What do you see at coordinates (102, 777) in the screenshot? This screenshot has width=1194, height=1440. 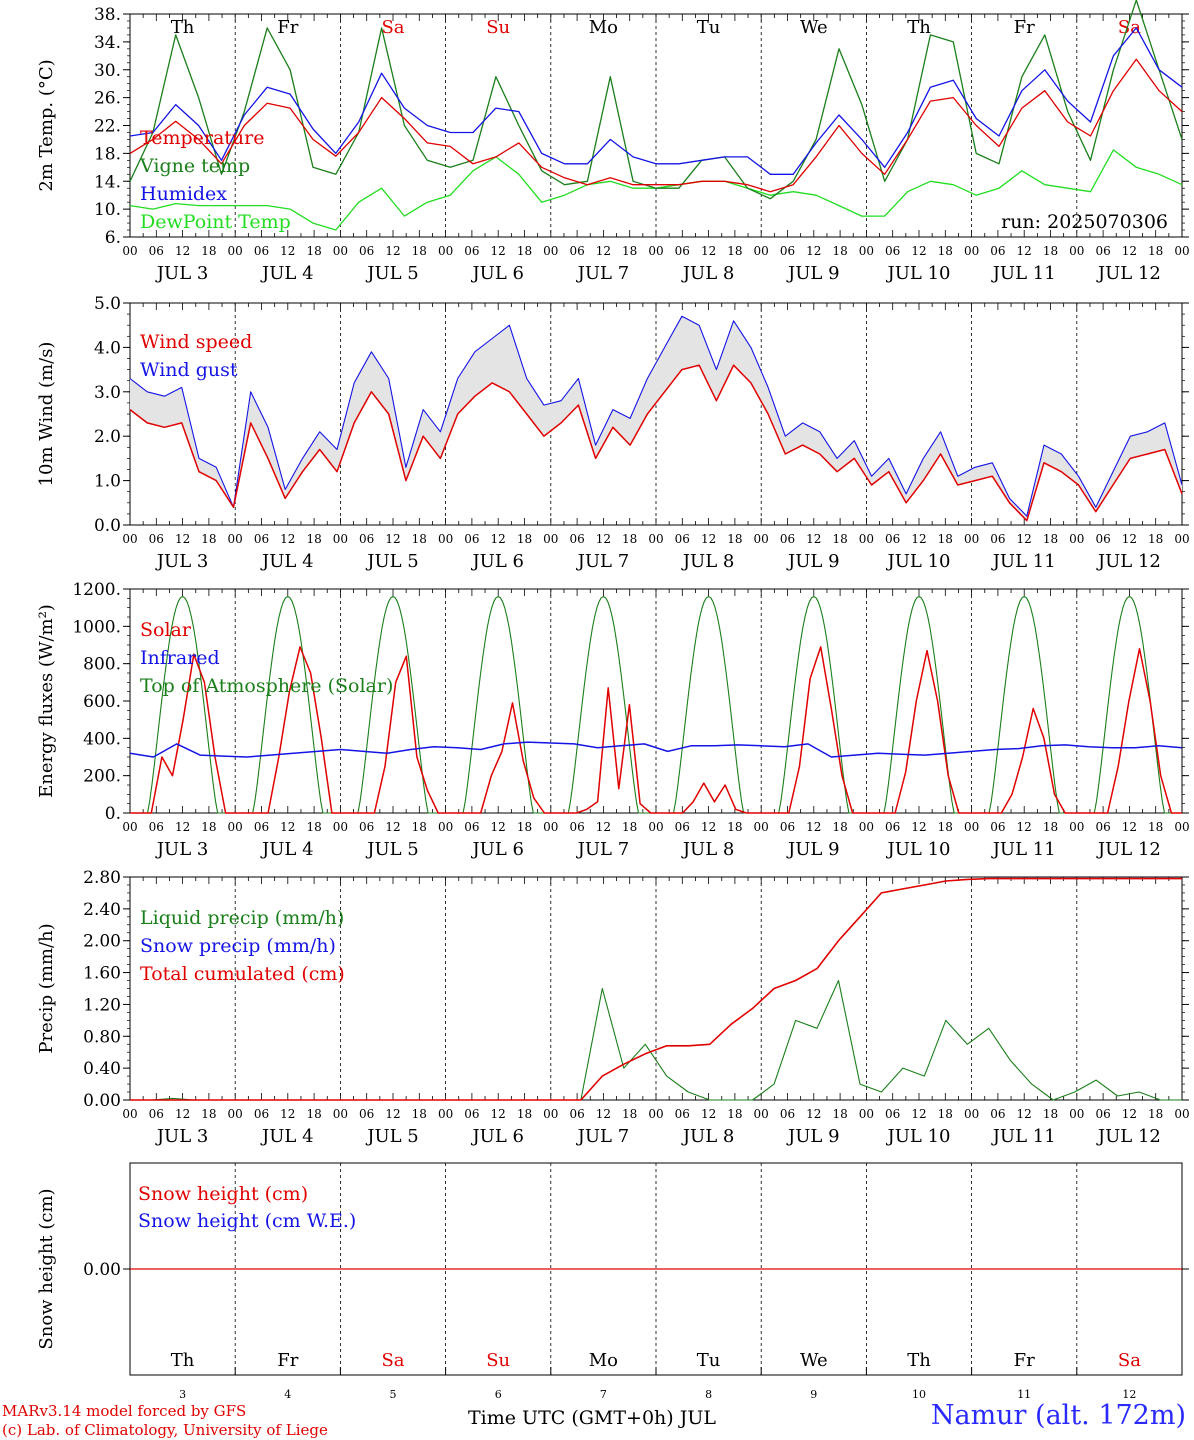 I see `y-tick-label: 200.` at bounding box center [102, 777].